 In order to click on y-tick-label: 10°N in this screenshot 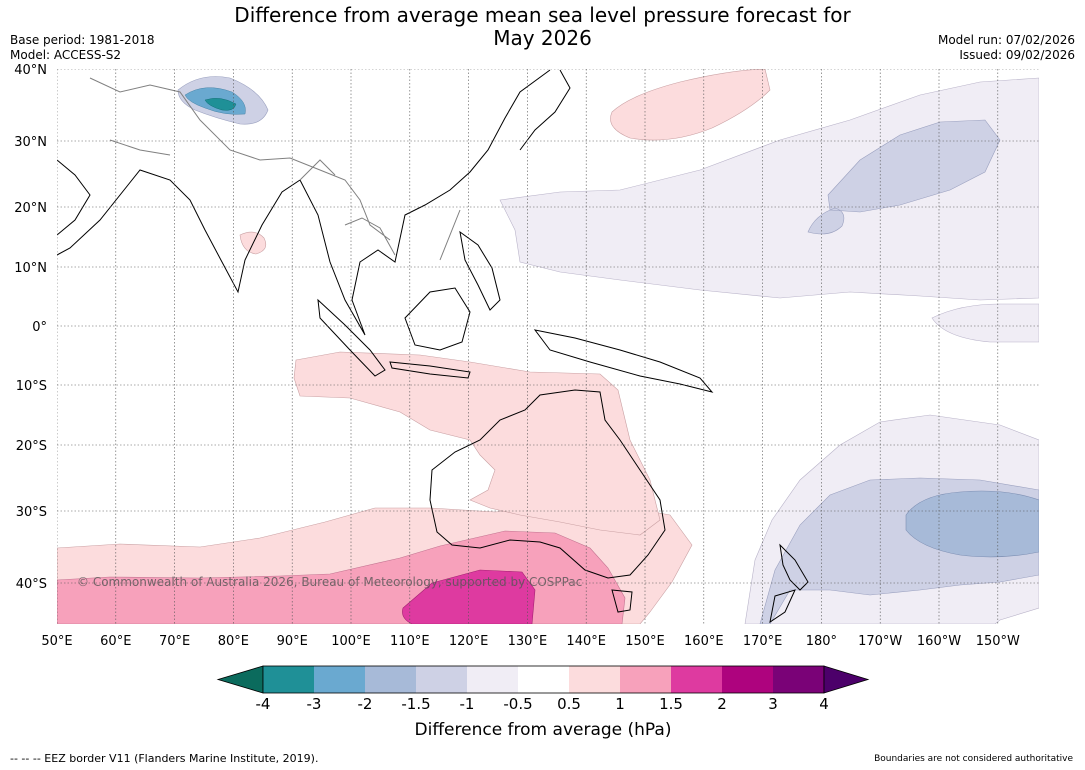, I will do `click(30, 268)`.